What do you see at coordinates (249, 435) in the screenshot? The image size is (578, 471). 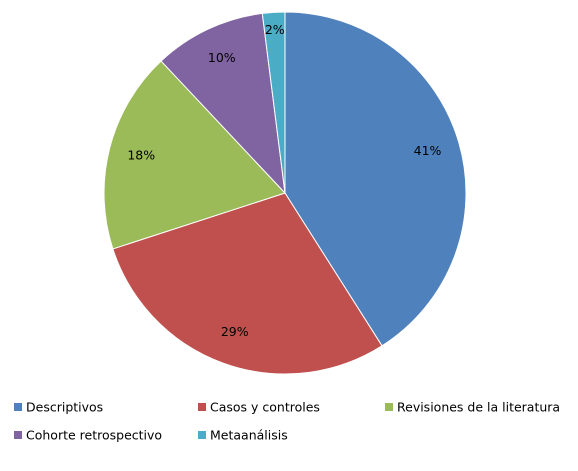 I see `legend-label: Metaanálisis` at bounding box center [249, 435].